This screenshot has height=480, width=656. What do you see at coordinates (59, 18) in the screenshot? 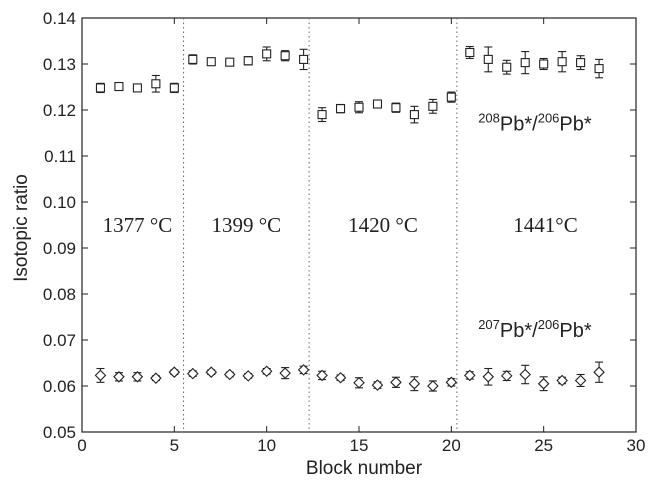
I see `y-tick-label: 0.14` at bounding box center [59, 18].